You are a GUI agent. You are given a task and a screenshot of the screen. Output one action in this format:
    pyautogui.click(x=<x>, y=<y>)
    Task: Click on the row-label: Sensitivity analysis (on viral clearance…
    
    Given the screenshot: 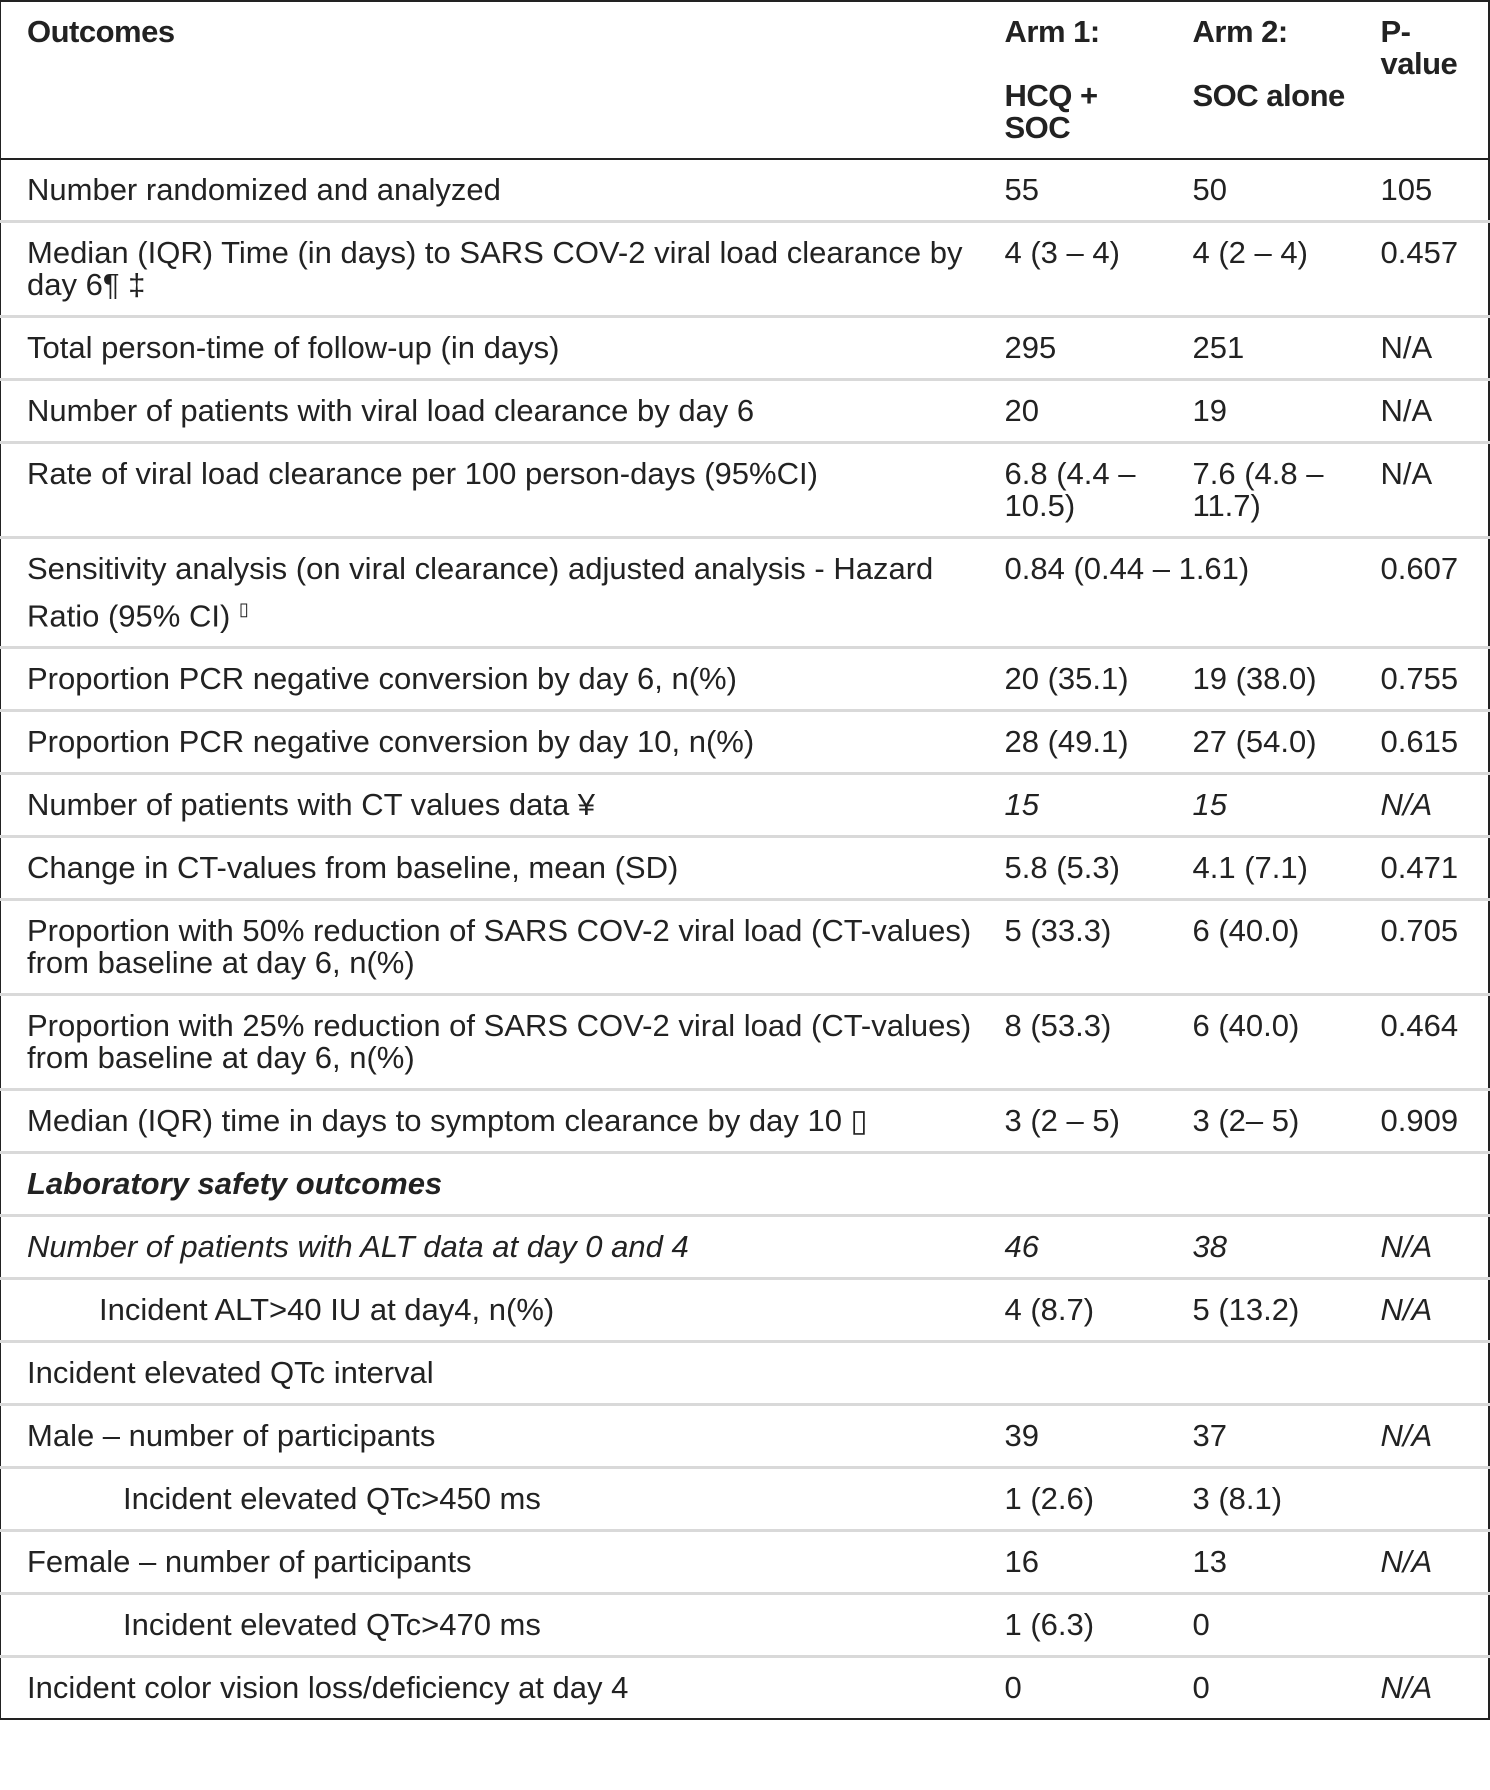 What is the action you would take?
    pyautogui.click(x=480, y=592)
    